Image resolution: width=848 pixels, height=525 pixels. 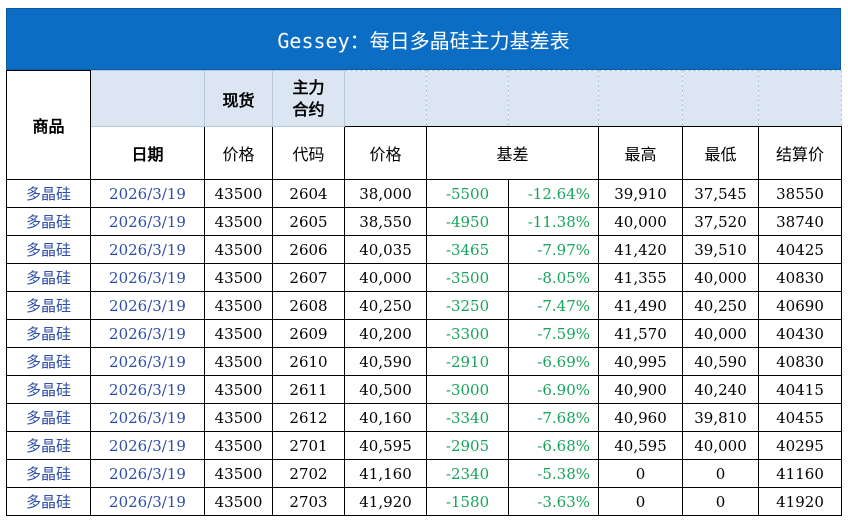 What do you see at coordinates (385, 417) in the screenshot?
I see `cell-price: 40,160` at bounding box center [385, 417].